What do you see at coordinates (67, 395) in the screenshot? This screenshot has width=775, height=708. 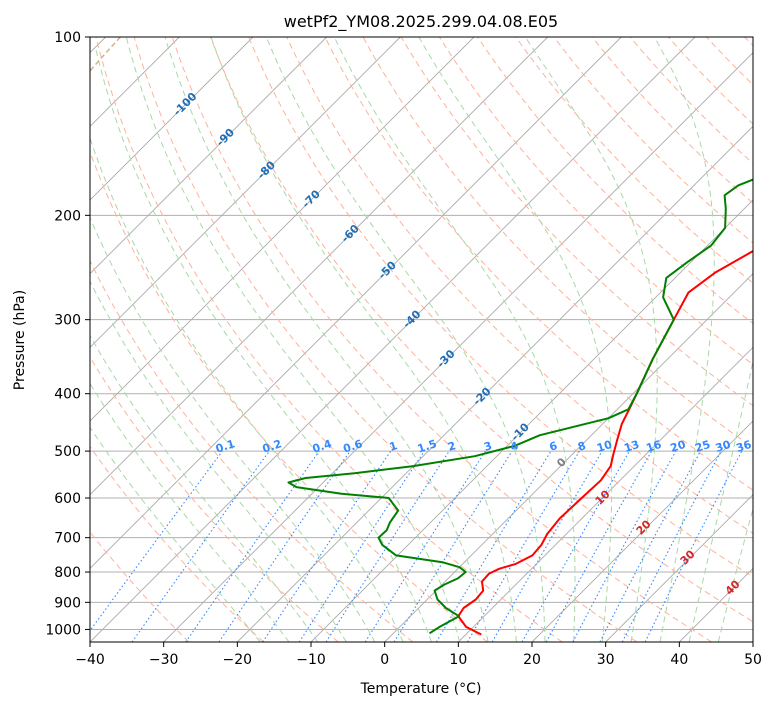 I see `y-tick-label: 400` at bounding box center [67, 395].